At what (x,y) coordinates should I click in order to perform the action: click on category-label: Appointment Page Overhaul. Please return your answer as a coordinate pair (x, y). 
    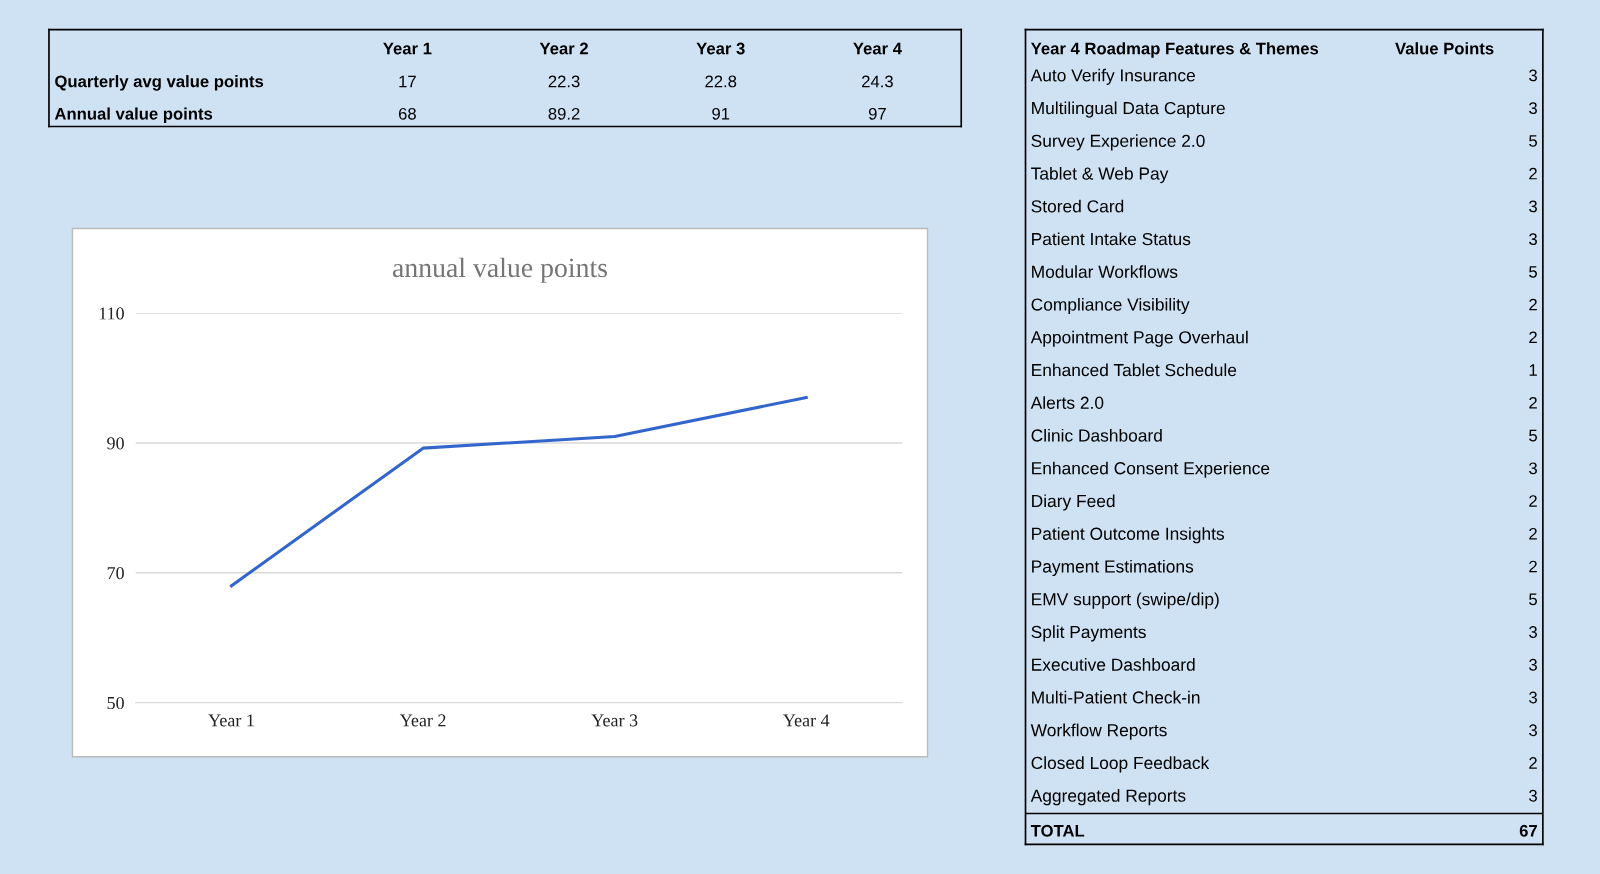
    Looking at the image, I should click on (1139, 338).